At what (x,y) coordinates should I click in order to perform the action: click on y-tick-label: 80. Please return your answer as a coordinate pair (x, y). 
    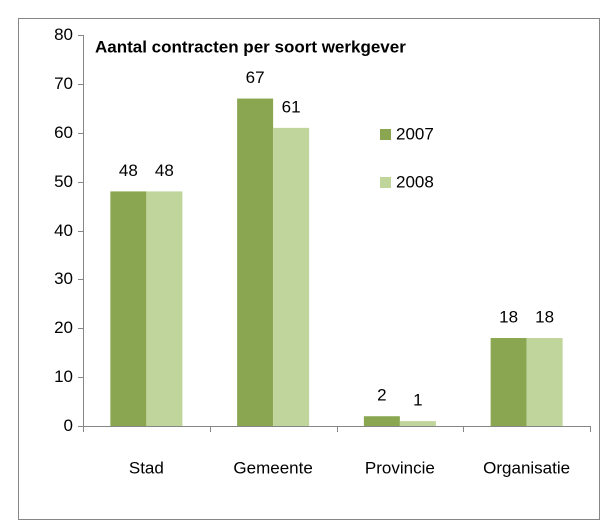
    Looking at the image, I should click on (63, 34).